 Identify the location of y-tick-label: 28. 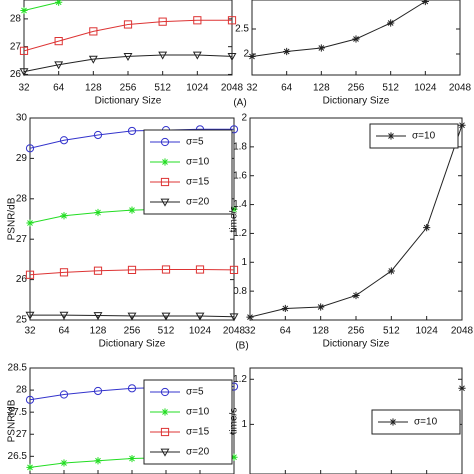
(22, 198).